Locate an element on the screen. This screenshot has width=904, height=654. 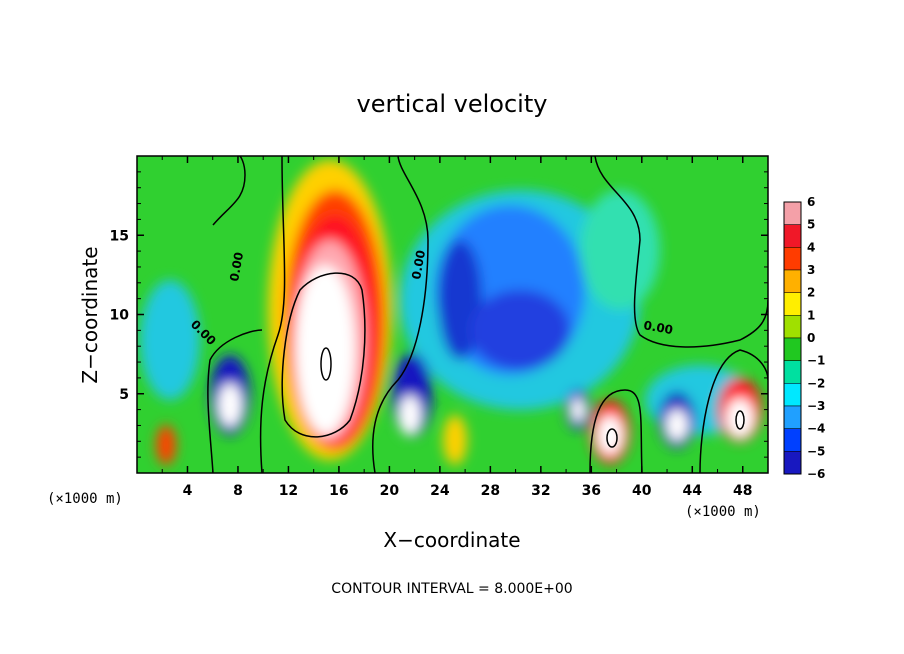
y-tick-label: 5 is located at coordinates (124, 395).